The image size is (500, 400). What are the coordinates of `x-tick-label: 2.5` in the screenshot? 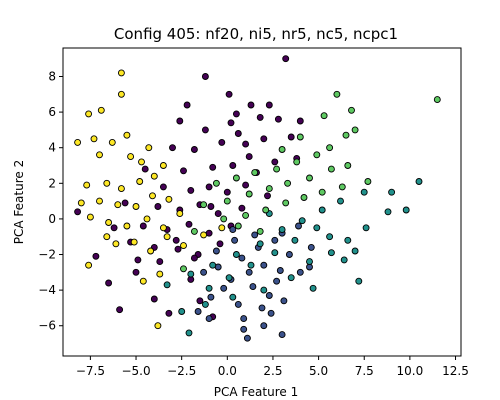 It's located at (272, 371).